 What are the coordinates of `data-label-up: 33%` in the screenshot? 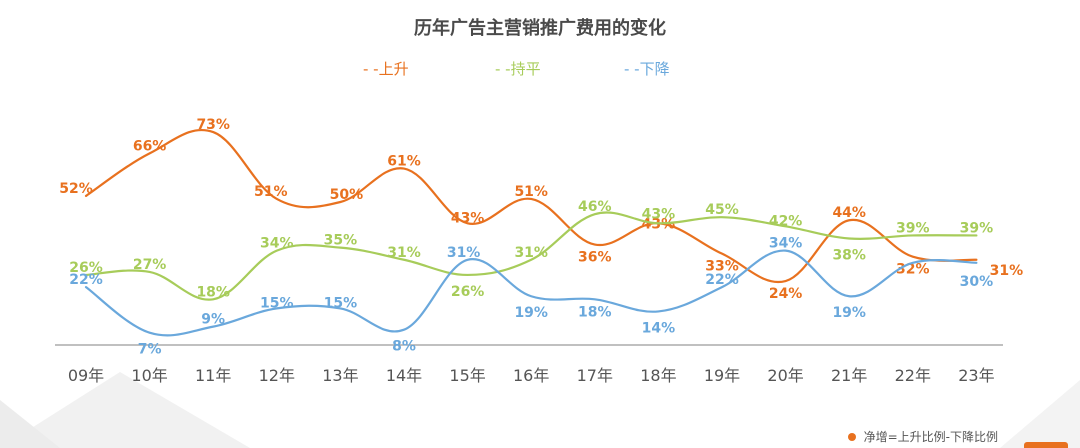 It's located at (722, 267).